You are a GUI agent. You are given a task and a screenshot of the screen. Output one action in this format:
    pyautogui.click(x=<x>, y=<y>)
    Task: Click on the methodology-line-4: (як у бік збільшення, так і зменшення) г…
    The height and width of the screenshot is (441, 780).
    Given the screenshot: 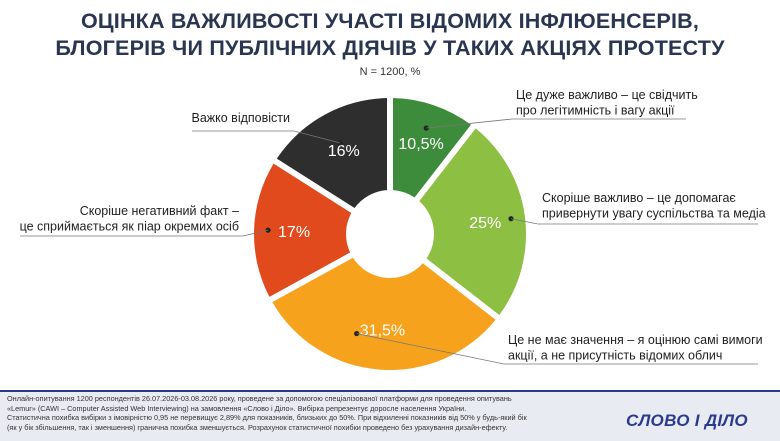 What is the action you would take?
    pyautogui.click(x=257, y=427)
    